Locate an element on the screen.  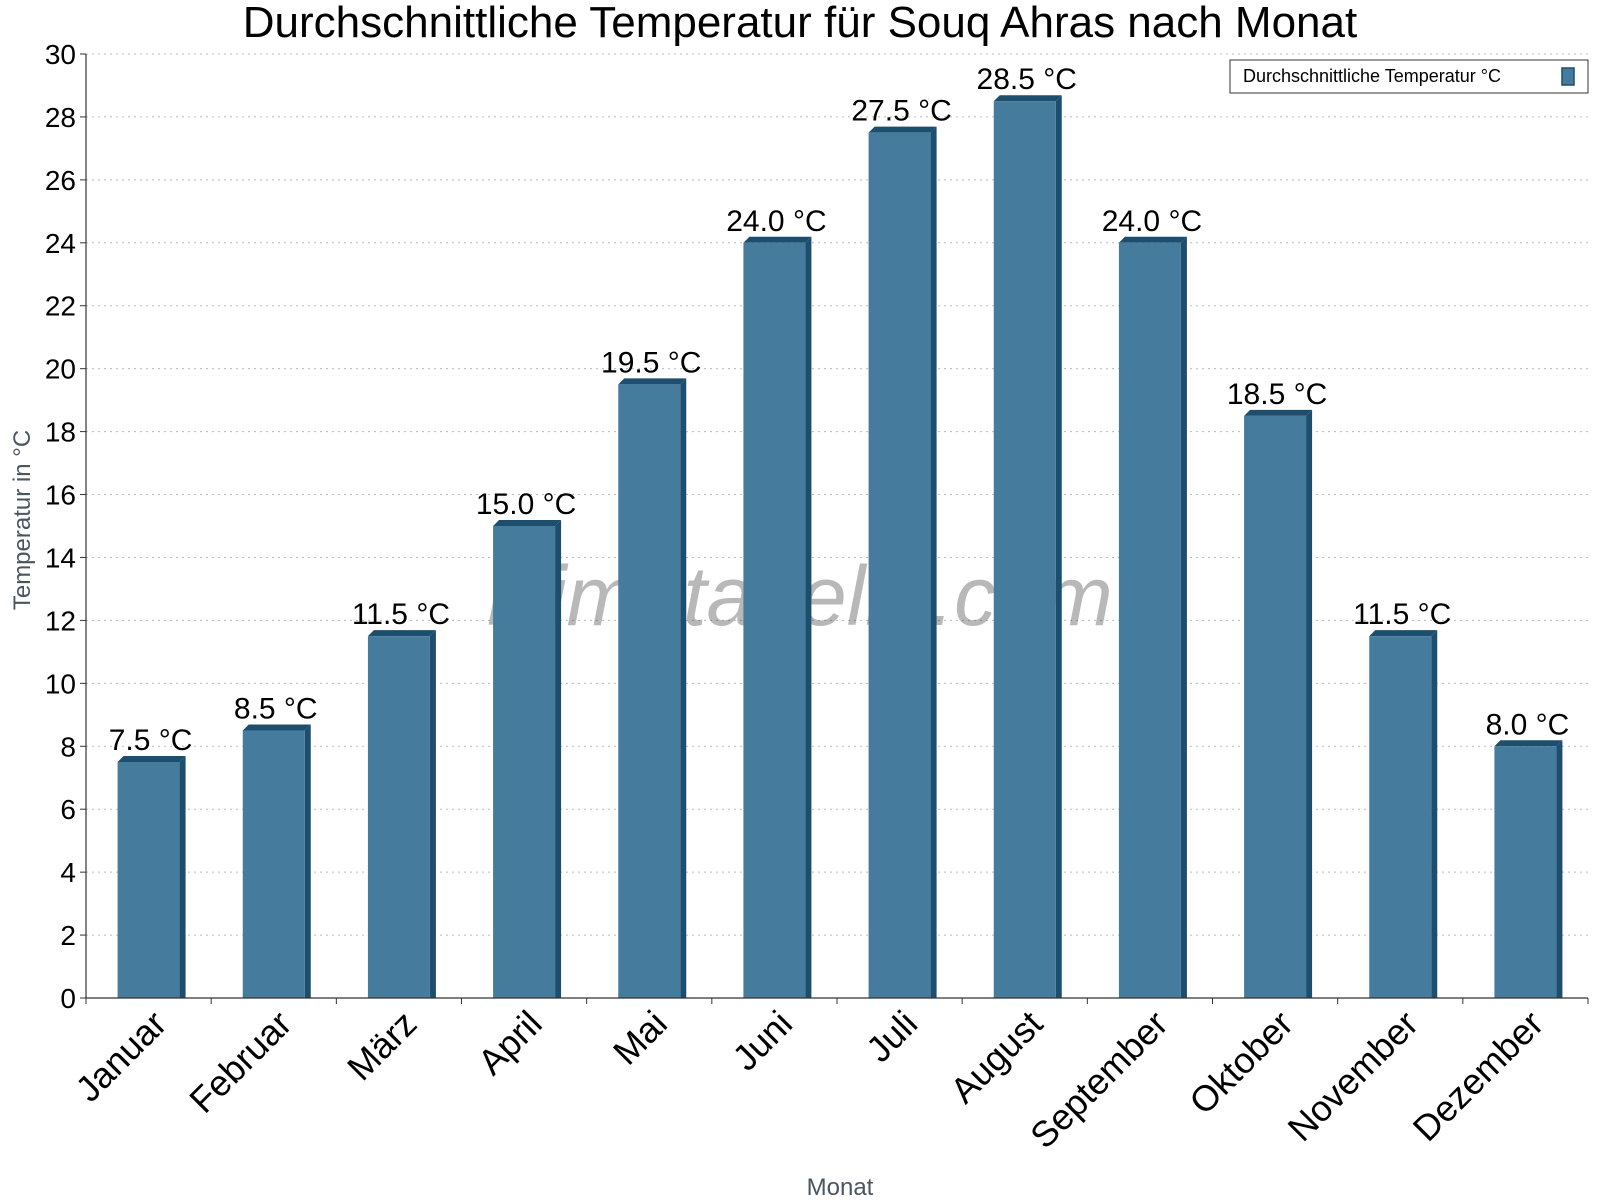
bar-juli is located at coordinates (902, 562).